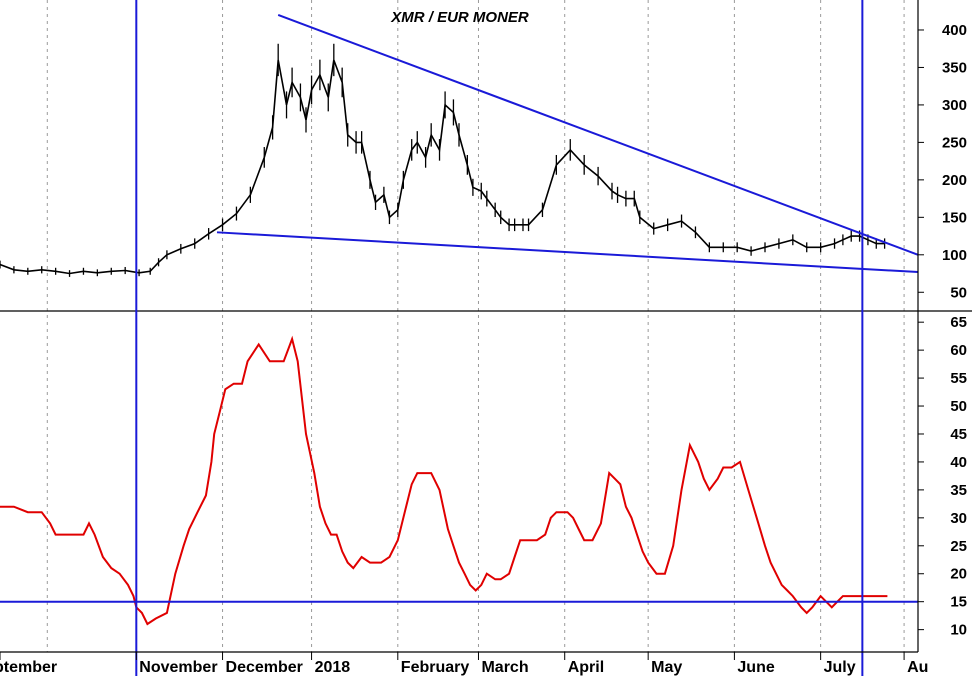  What do you see at coordinates (459, 17) in the screenshot?
I see `chart-title: XMR / EUR MONER` at bounding box center [459, 17].